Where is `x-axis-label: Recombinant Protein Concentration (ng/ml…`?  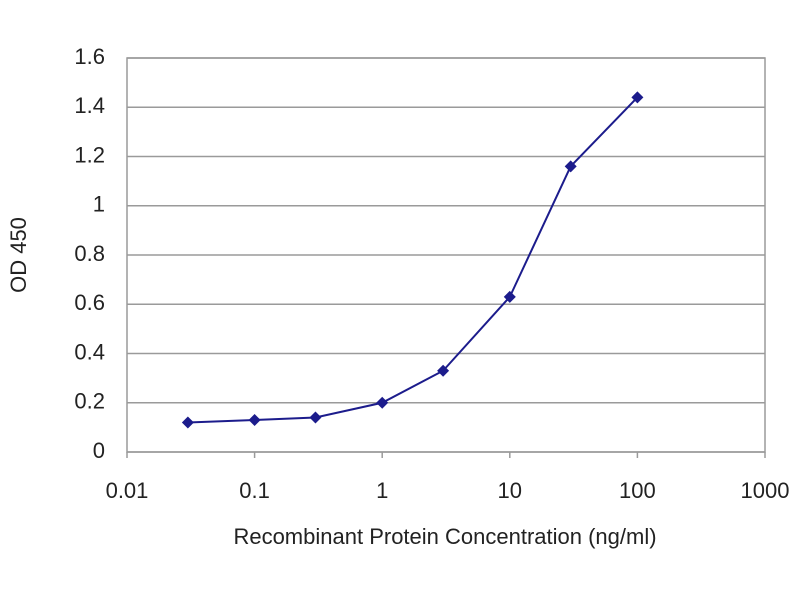 x-axis-label: Recombinant Protein Concentration (ng/ml… is located at coordinates (444, 536).